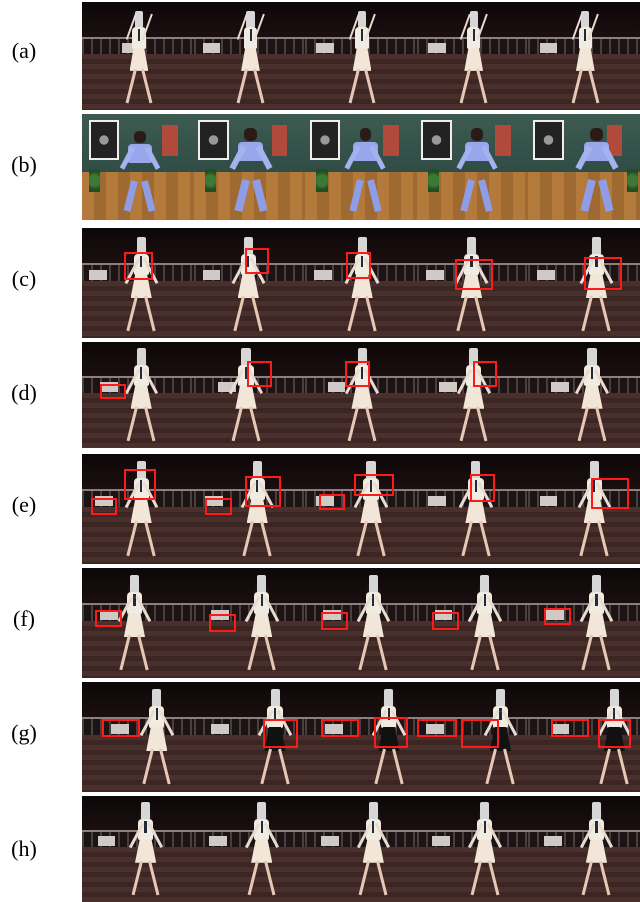  Describe the element at coordinates (24, 732) in the screenshot. I see `row-label: (g)` at that location.